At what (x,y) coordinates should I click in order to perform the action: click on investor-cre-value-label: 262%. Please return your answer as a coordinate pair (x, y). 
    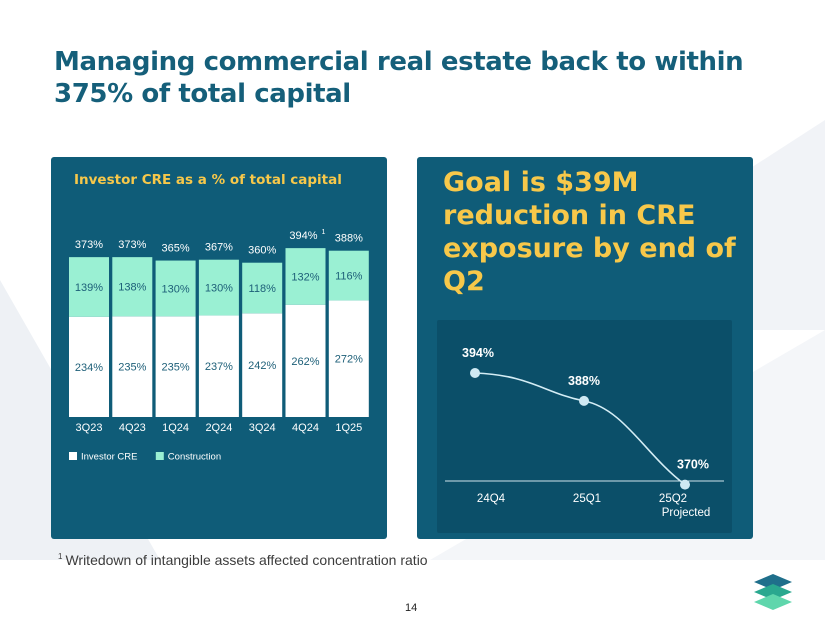
    Looking at the image, I should click on (305, 362).